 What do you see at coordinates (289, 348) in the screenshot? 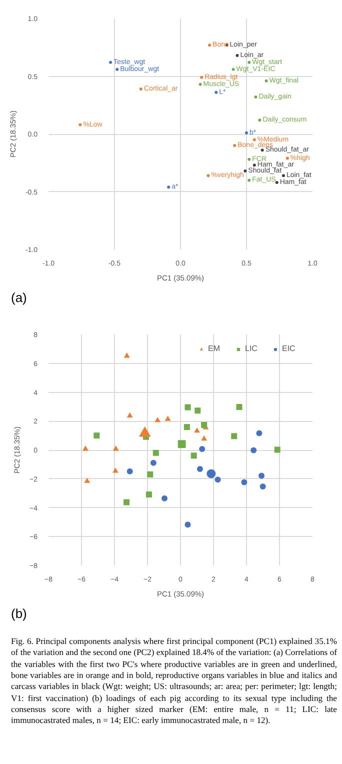
I see `legend-label: EIC` at bounding box center [289, 348].